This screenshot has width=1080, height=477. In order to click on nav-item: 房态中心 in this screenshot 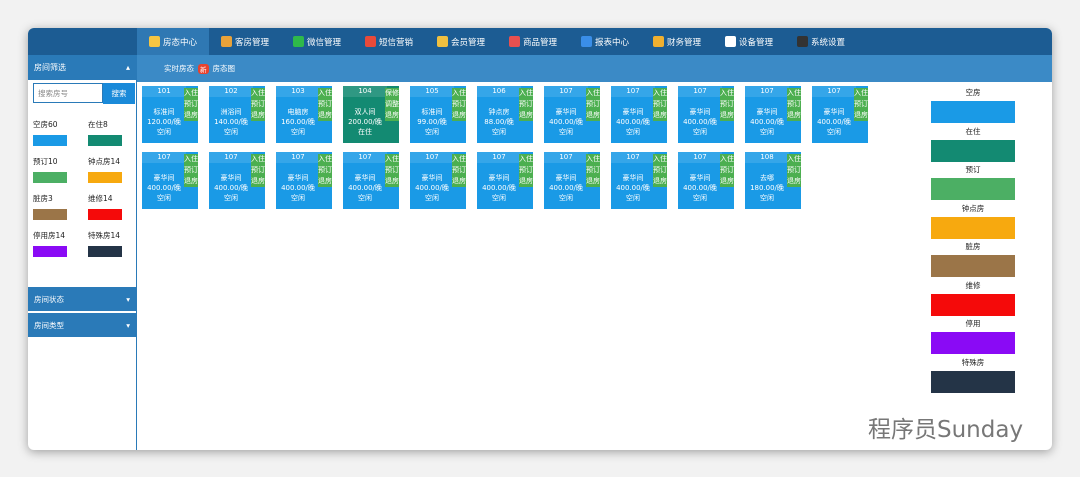, I will do `click(173, 41)`.